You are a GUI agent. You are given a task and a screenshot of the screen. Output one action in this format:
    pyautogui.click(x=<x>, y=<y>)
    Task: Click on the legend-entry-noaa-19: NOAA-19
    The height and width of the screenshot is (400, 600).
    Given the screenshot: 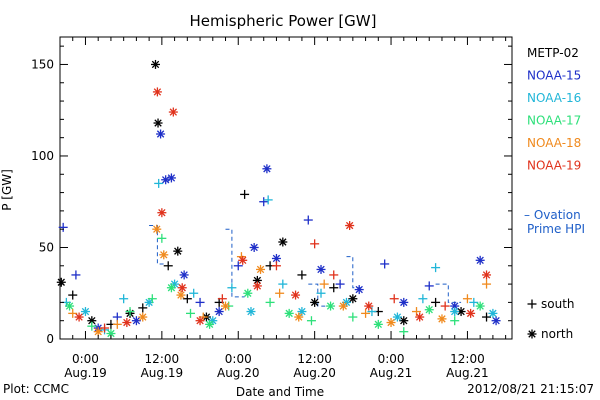 What is the action you would take?
    pyautogui.click(x=554, y=166)
    